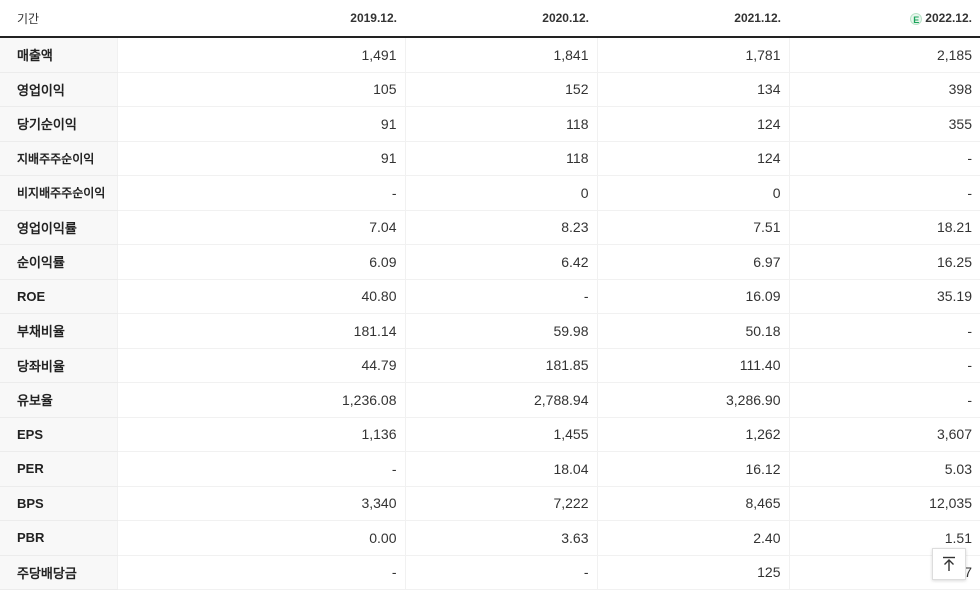 This screenshot has height=590, width=980. I want to click on cell: 398, so click(884, 89).